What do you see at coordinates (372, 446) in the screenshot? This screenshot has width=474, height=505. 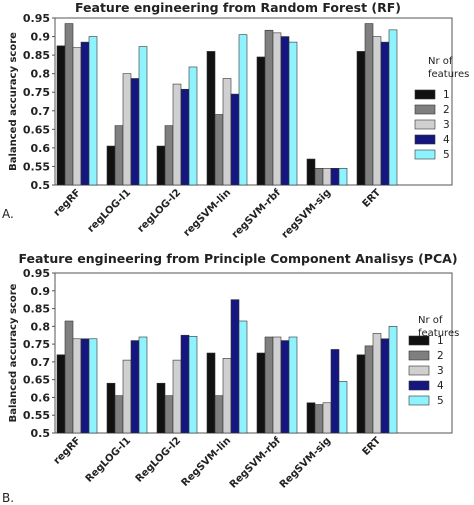 I see `x-tick-label: ERT` at bounding box center [372, 446].